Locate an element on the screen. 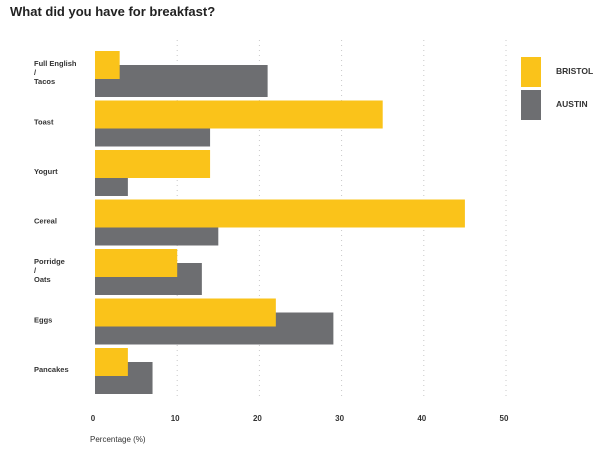 The width and height of the screenshot is (600, 468). x-tick-5: 50 is located at coordinates (504, 418).